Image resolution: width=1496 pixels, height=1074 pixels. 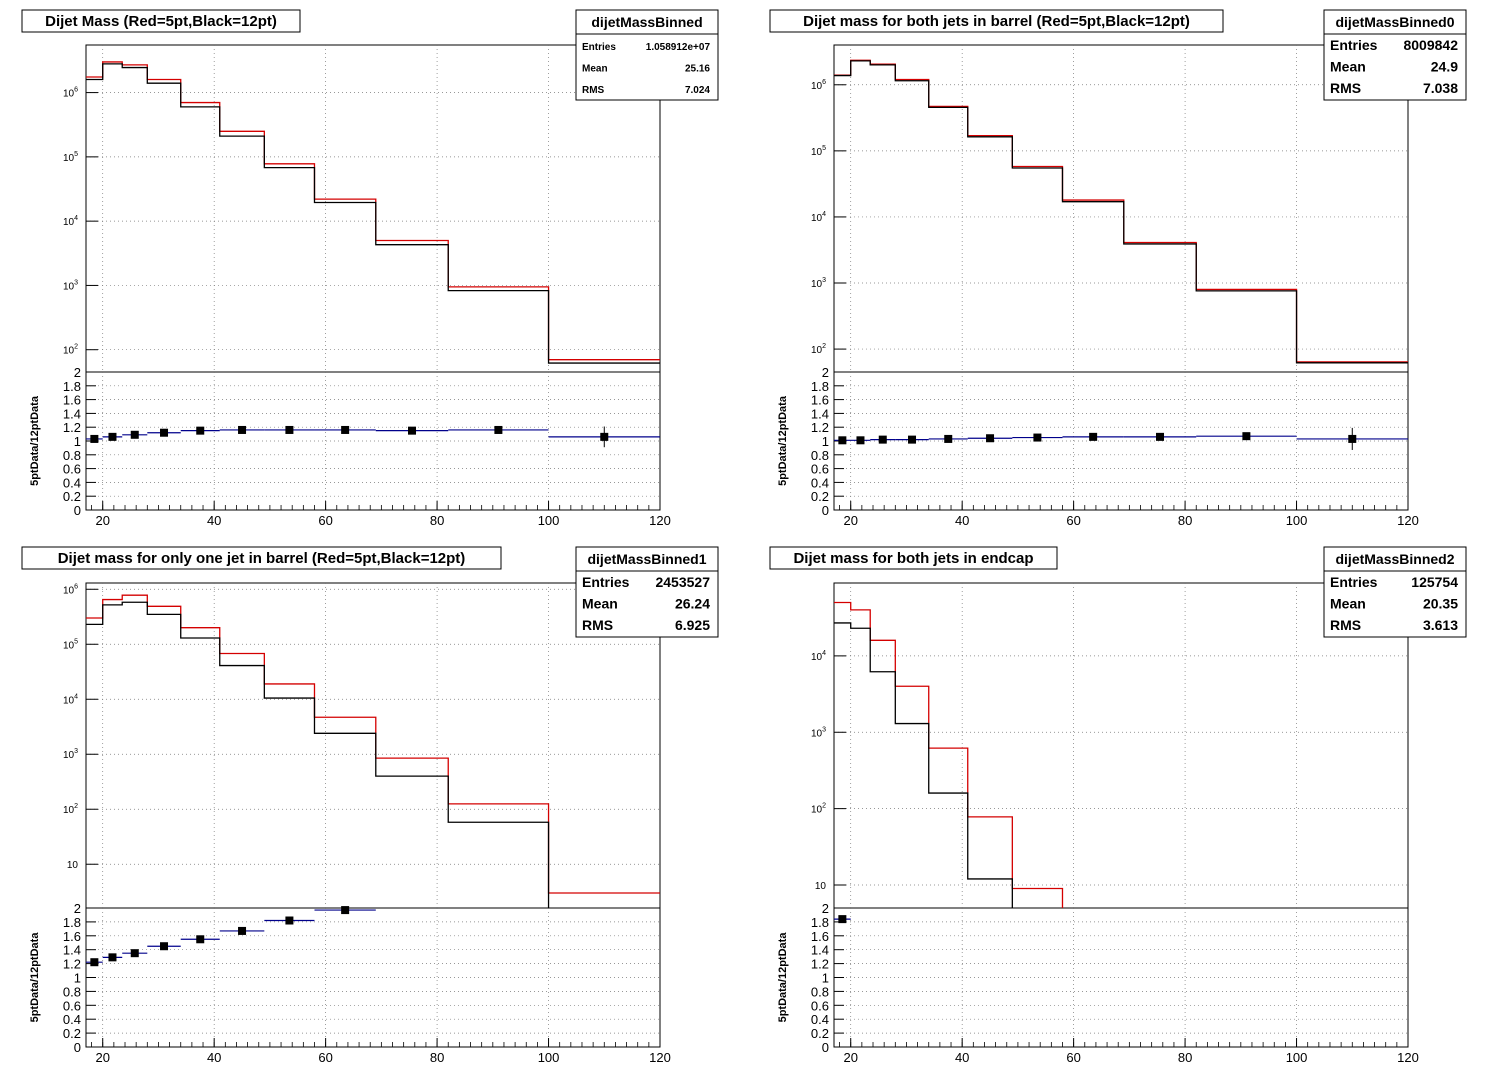 What do you see at coordinates (549, 1057) in the screenshot?
I see `x-tick-label: 100` at bounding box center [549, 1057].